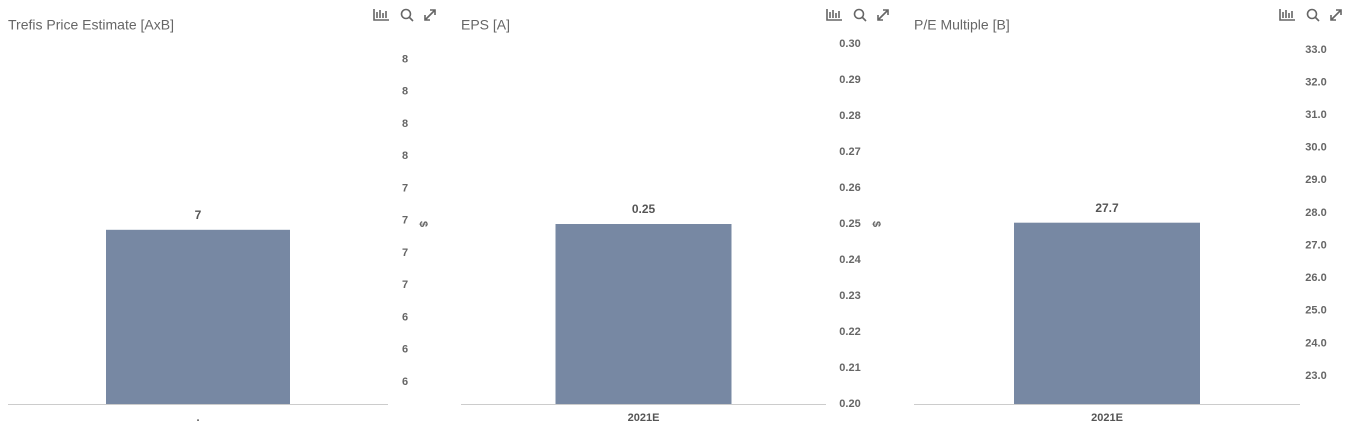 The width and height of the screenshot is (1364, 428). Describe the element at coordinates (1315, 278) in the screenshot. I see `y-tick-label: 26.0` at that location.